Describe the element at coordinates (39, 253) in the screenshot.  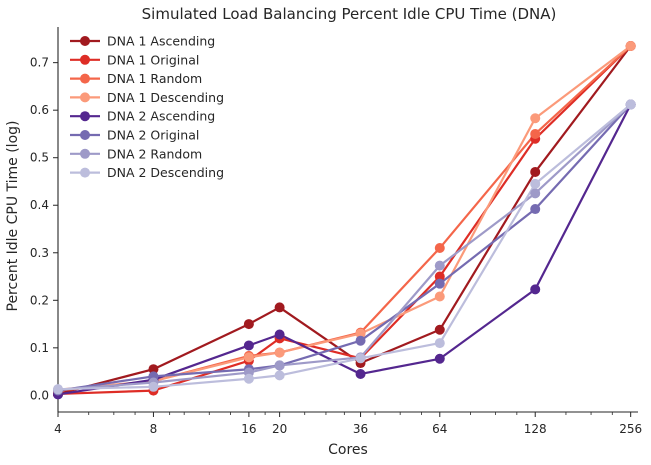
I see `y-tick-label: 0.3` at that location.